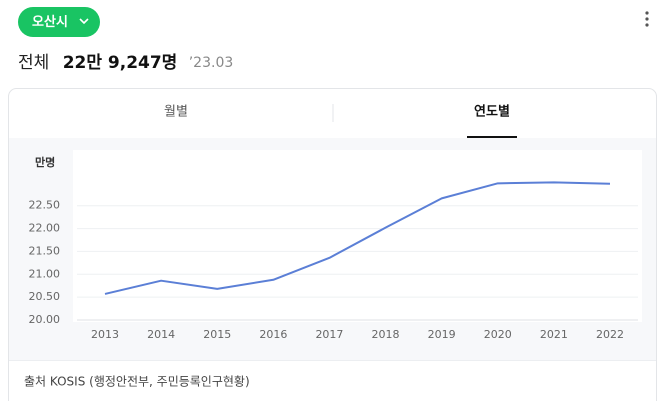  Describe the element at coordinates (217, 334) in the screenshot. I see `x-tick-label: 2015` at that location.